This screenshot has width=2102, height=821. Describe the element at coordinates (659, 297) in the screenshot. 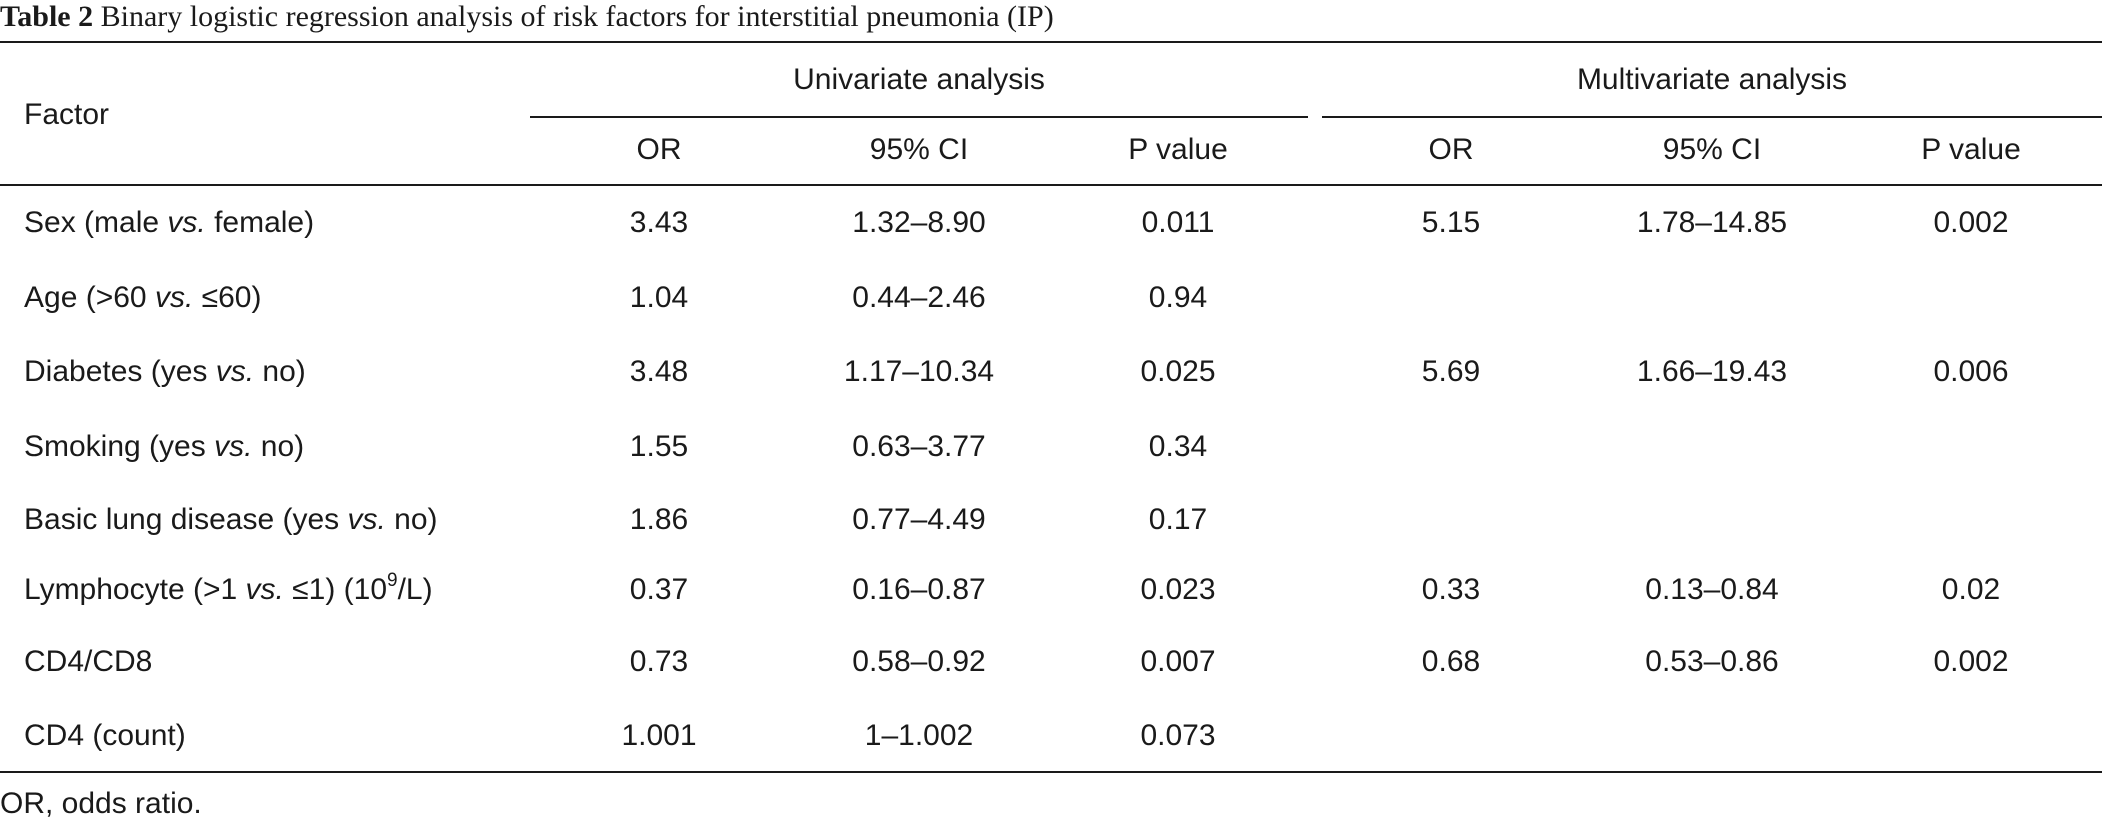

I see `univariate-or-cell: 1.04` at that location.